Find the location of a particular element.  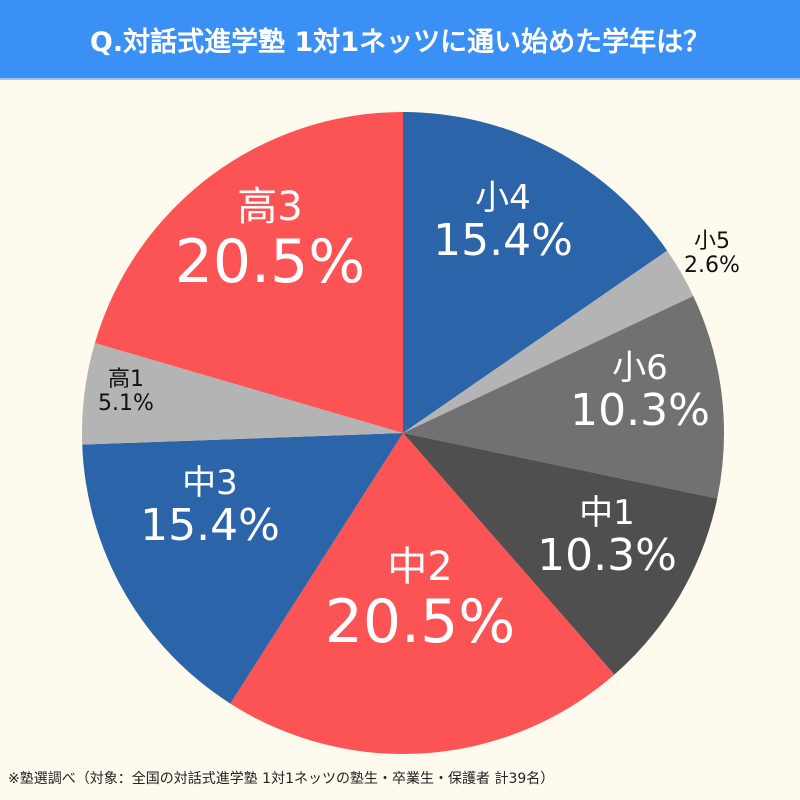

slice-label-chu2: 中2 20.5% is located at coordinates (420, 600).